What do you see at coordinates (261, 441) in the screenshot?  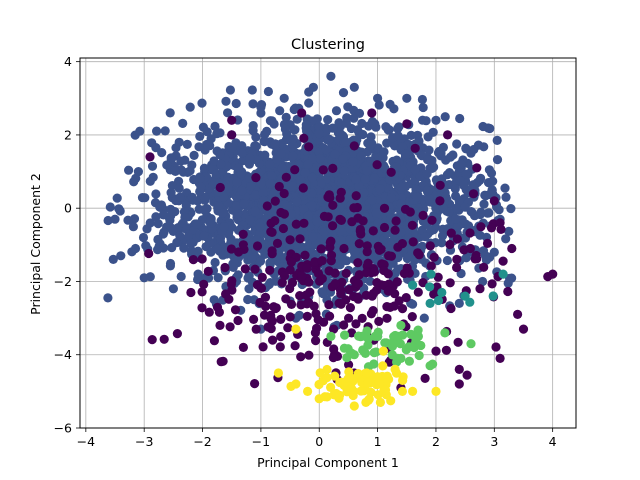 I see `x-tick-label: −1` at bounding box center [261, 441].